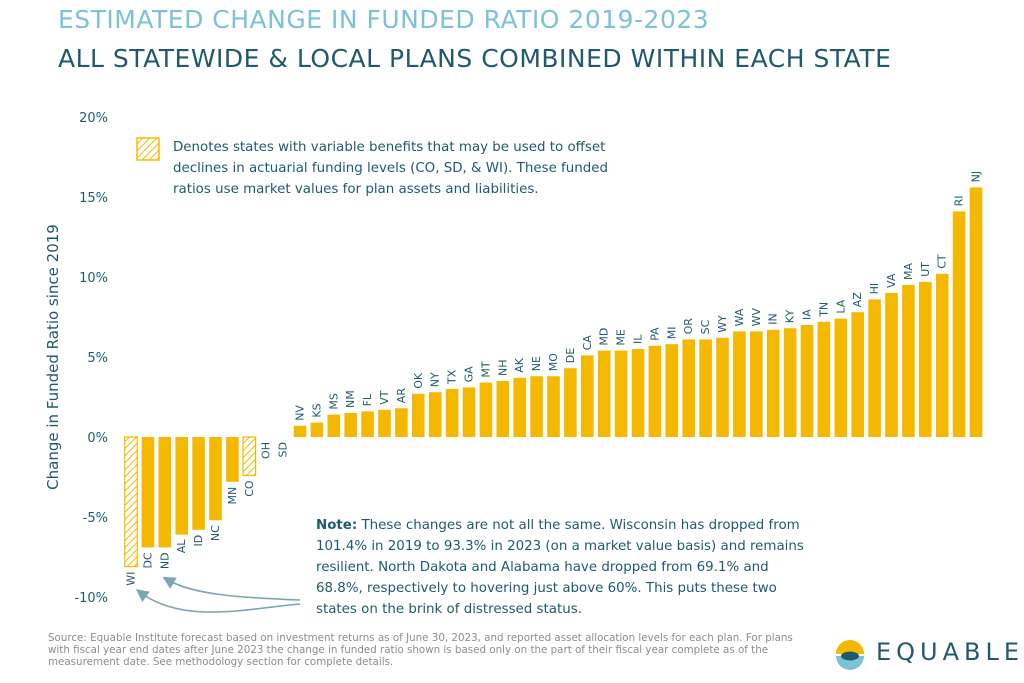 Image resolution: width=1024 pixels, height=683 pixels. What do you see at coordinates (790, 382) in the screenshot?
I see `bar-ky` at bounding box center [790, 382].